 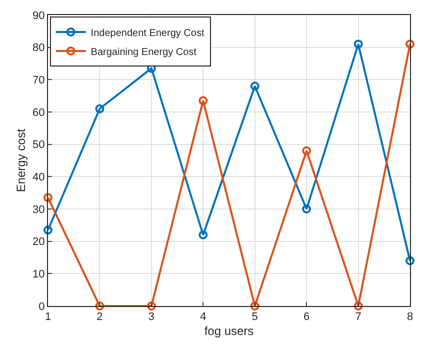 I want to click on x-tick-label: 3, so click(x=151, y=317).